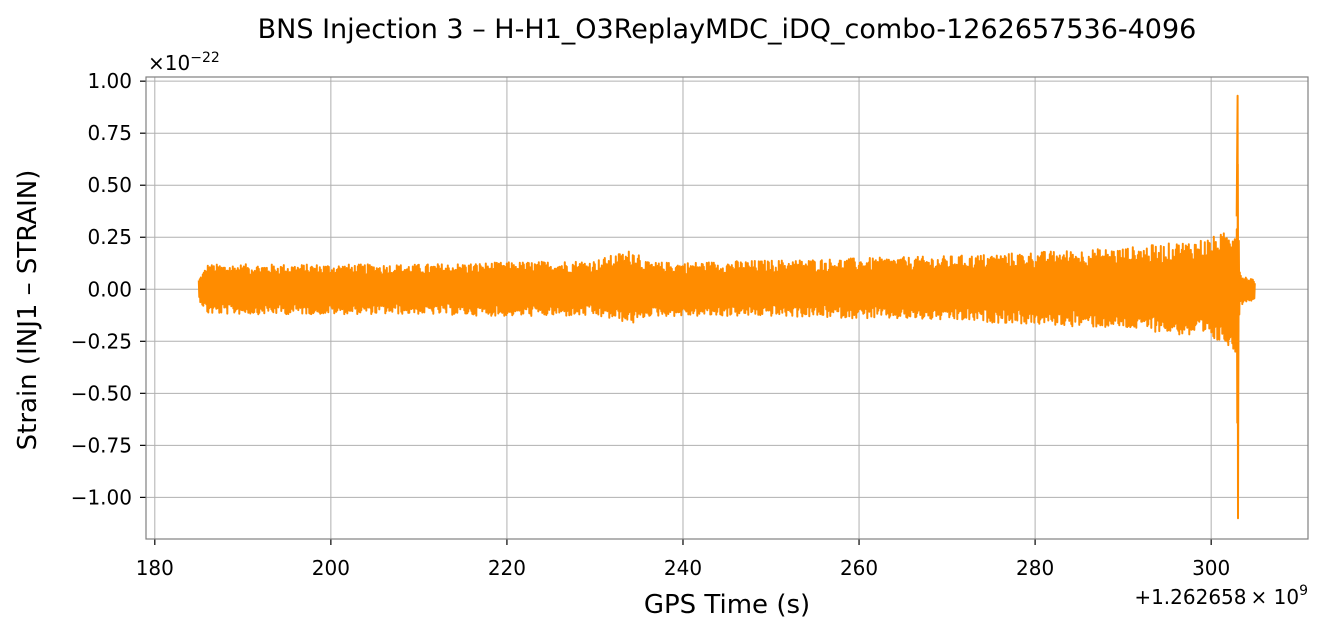  Describe the element at coordinates (1035, 568) in the screenshot. I see `x-tick-label: 280` at that location.